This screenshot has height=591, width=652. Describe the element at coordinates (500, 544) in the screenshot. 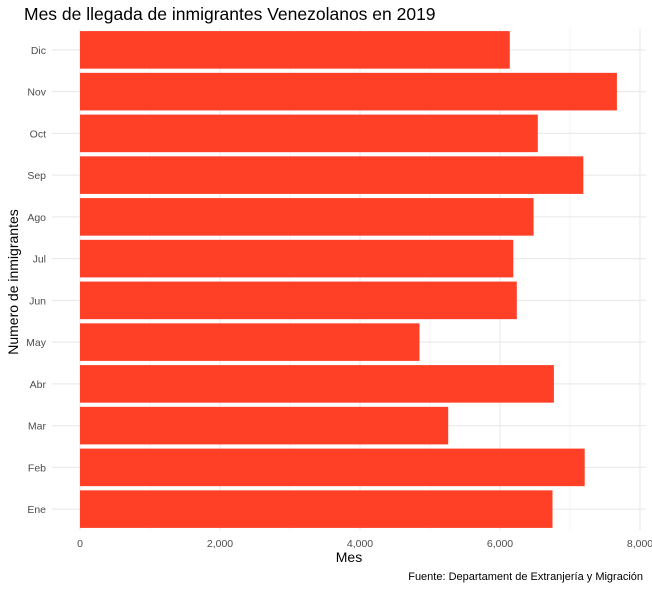

I see `x-tick-label: 6,000` at that location.